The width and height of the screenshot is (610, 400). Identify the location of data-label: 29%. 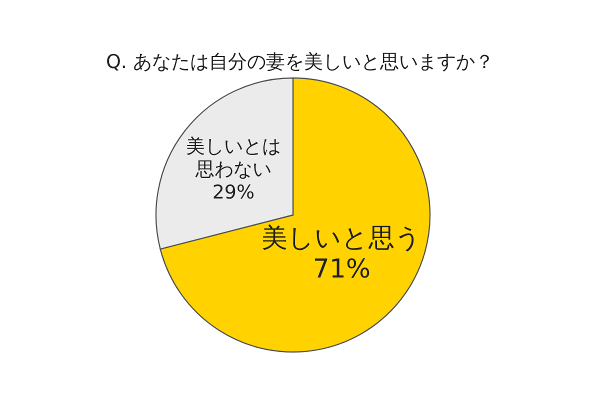
(233, 192).